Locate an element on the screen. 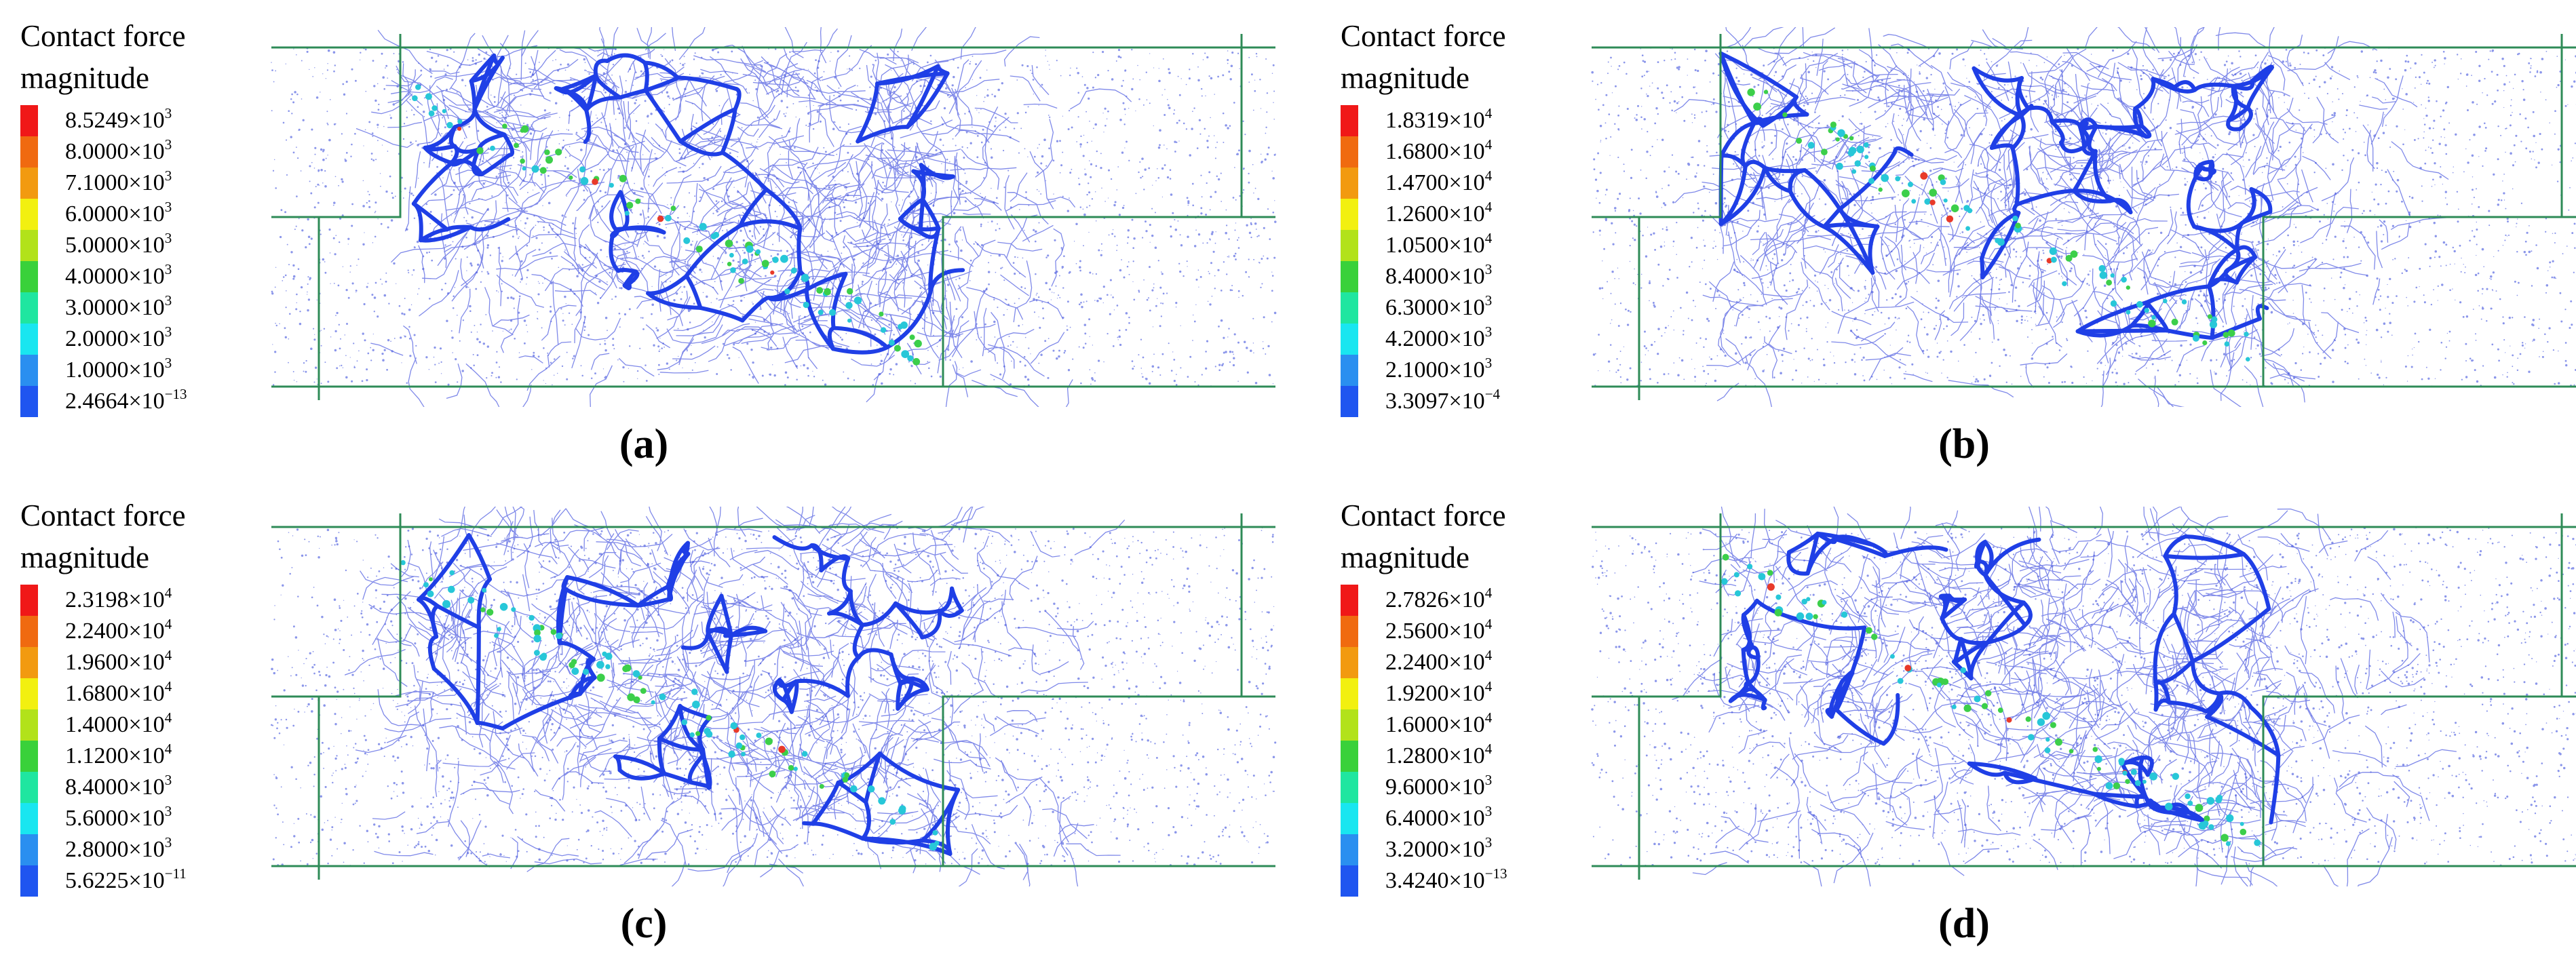  legend-row: 1.8319×104 is located at coordinates (1420, 121).